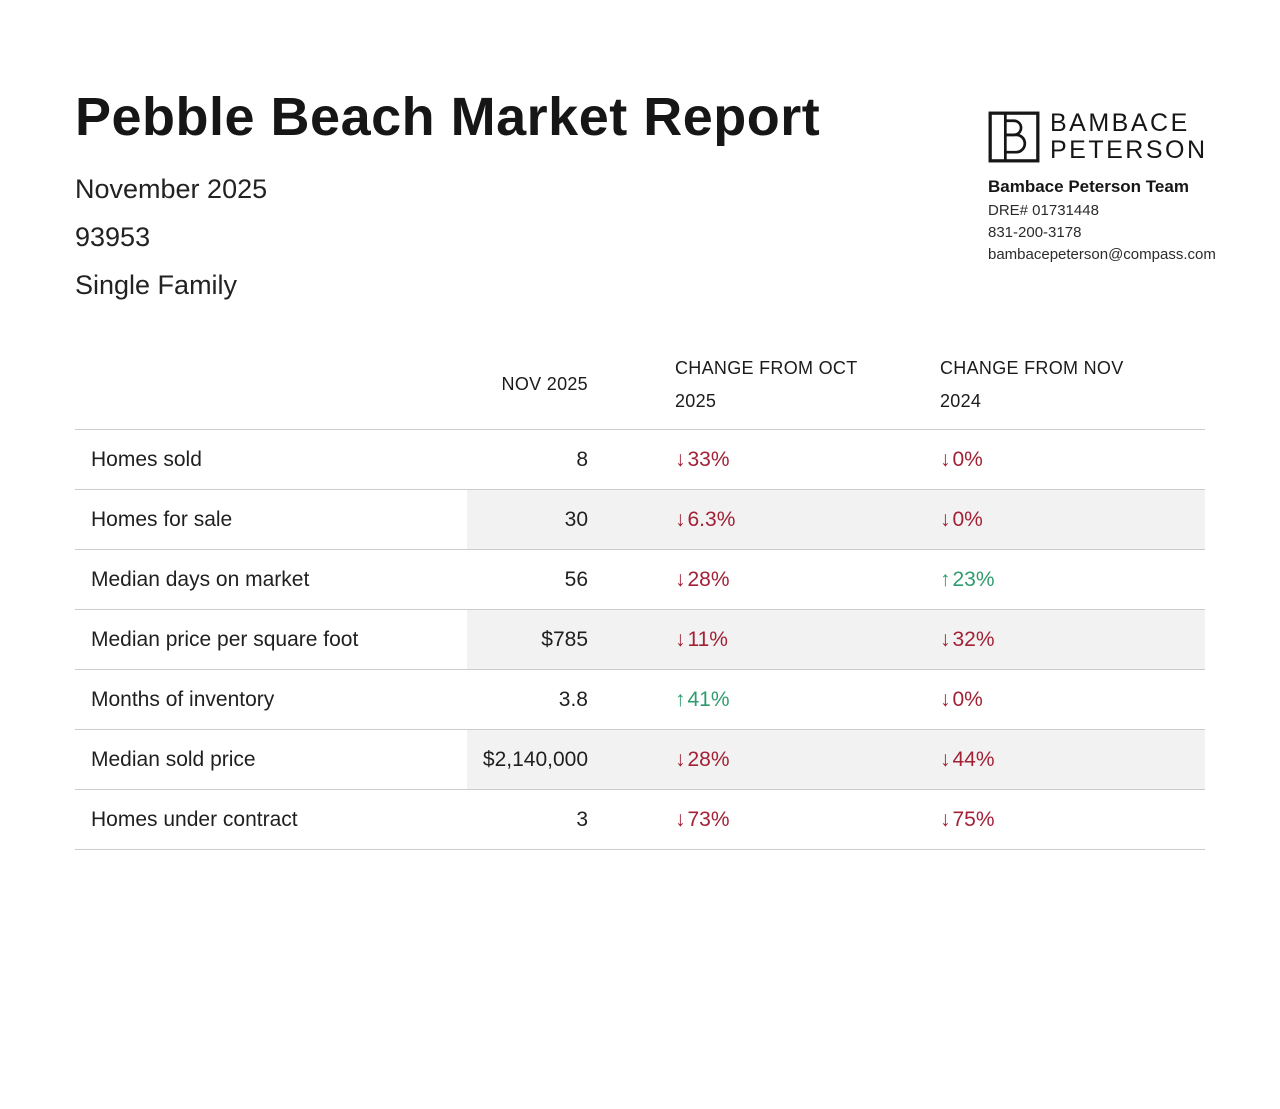 The height and width of the screenshot is (1109, 1280). What do you see at coordinates (171, 189) in the screenshot?
I see `report-month: November 2025` at bounding box center [171, 189].